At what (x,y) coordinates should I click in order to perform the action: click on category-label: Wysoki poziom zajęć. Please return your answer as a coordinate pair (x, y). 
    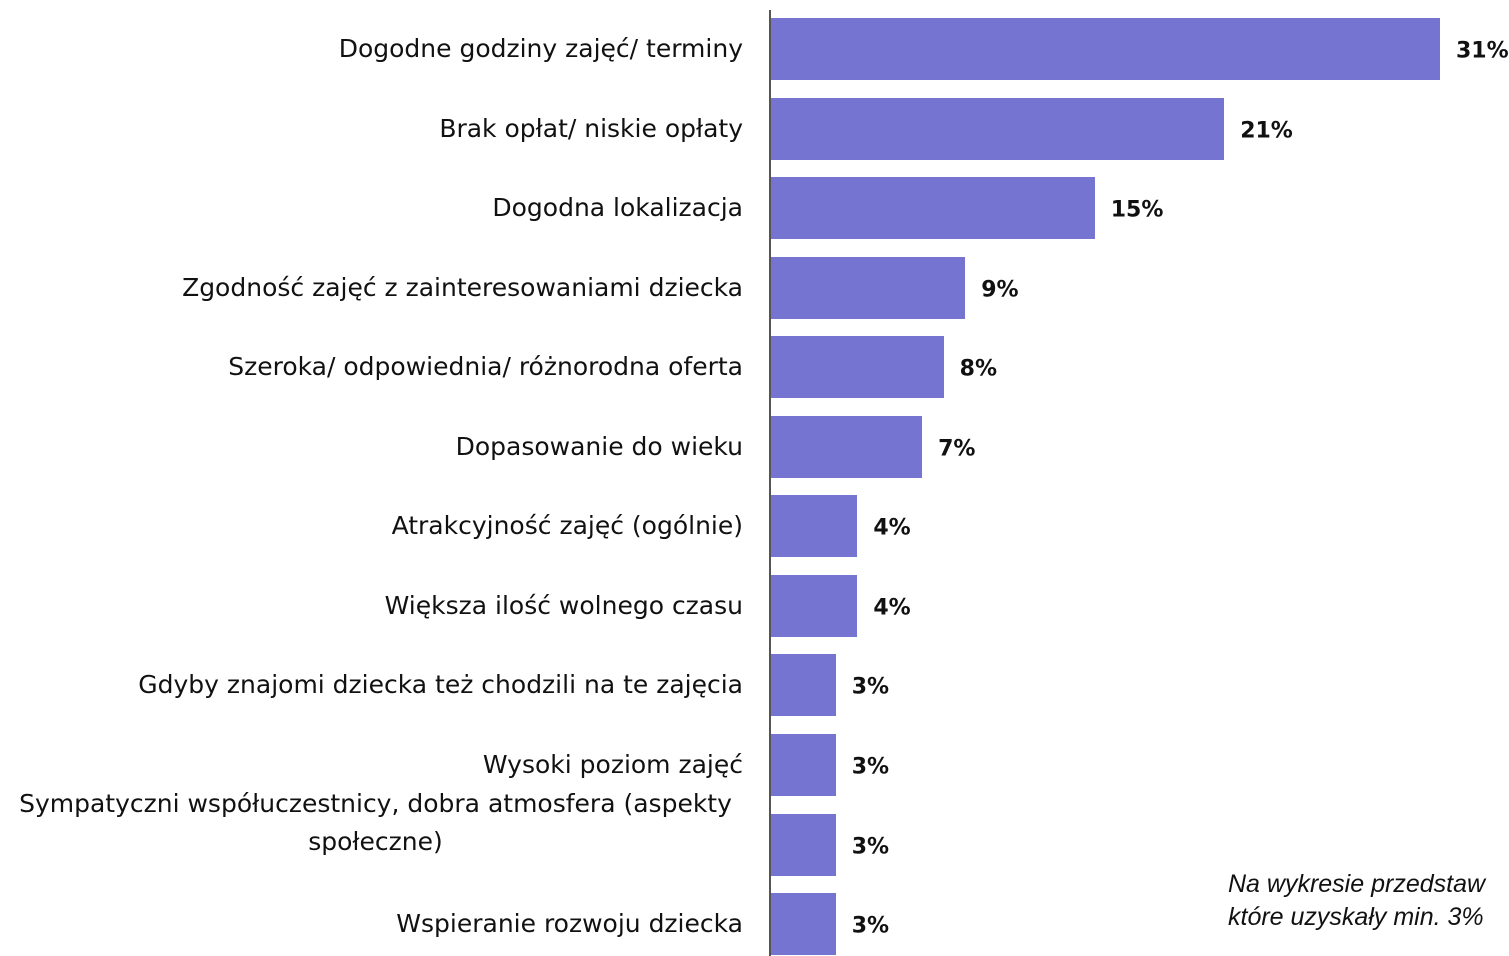
    Looking at the image, I should click on (612, 764).